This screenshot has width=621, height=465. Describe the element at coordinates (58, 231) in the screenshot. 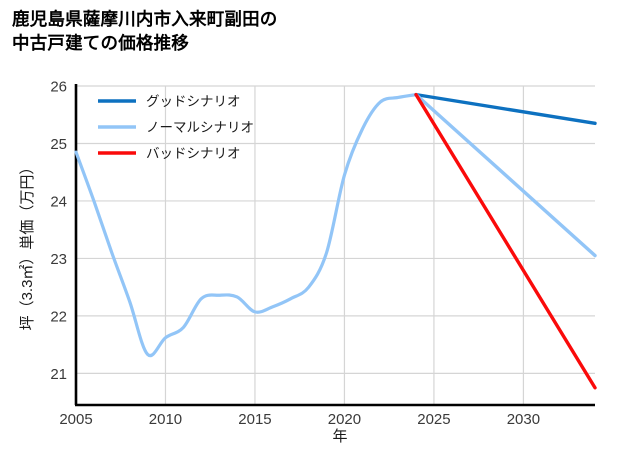

I see `y-axis-tick-labels: 21 22 23 24 25 26` at that location.